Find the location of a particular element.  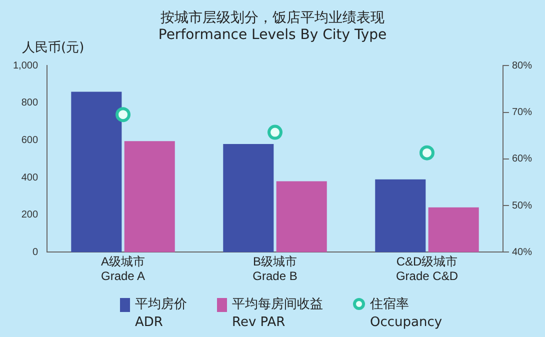

y2-tick-label: 70% is located at coordinates (522, 112).